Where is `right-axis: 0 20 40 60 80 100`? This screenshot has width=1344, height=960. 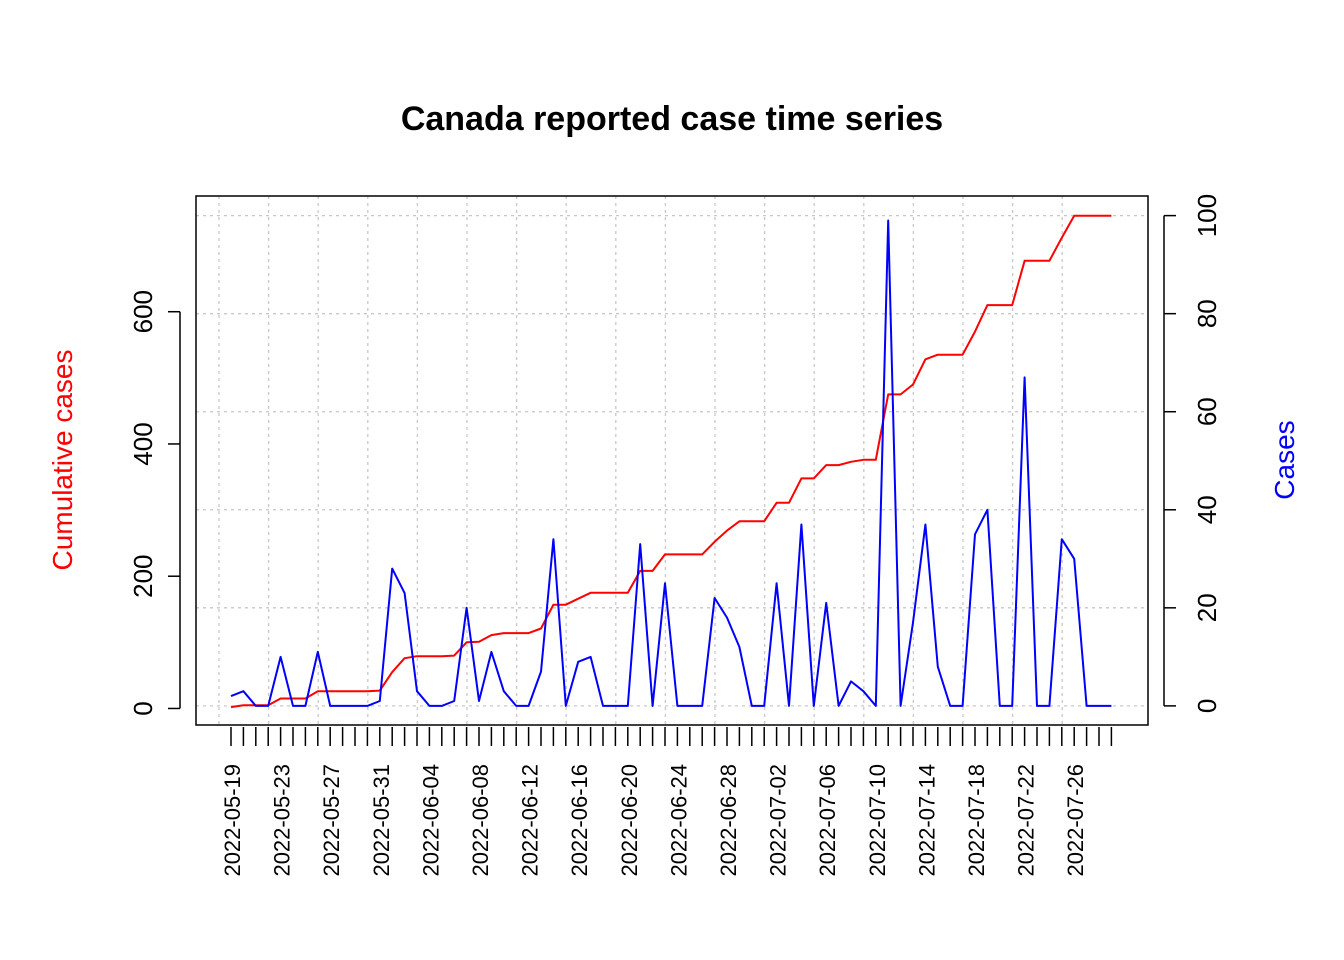 right-axis: 0 20 40 60 80 100 is located at coordinates (1192, 453).